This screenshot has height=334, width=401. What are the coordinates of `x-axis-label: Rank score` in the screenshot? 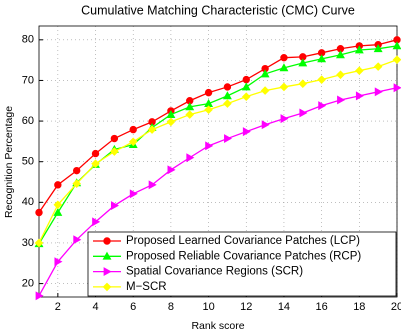 It's located at (217, 326).